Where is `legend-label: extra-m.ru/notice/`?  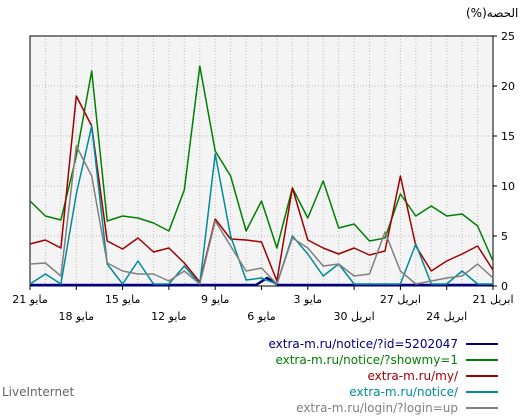
legend-label: extra-m.ru/notice/ is located at coordinates (403, 392).